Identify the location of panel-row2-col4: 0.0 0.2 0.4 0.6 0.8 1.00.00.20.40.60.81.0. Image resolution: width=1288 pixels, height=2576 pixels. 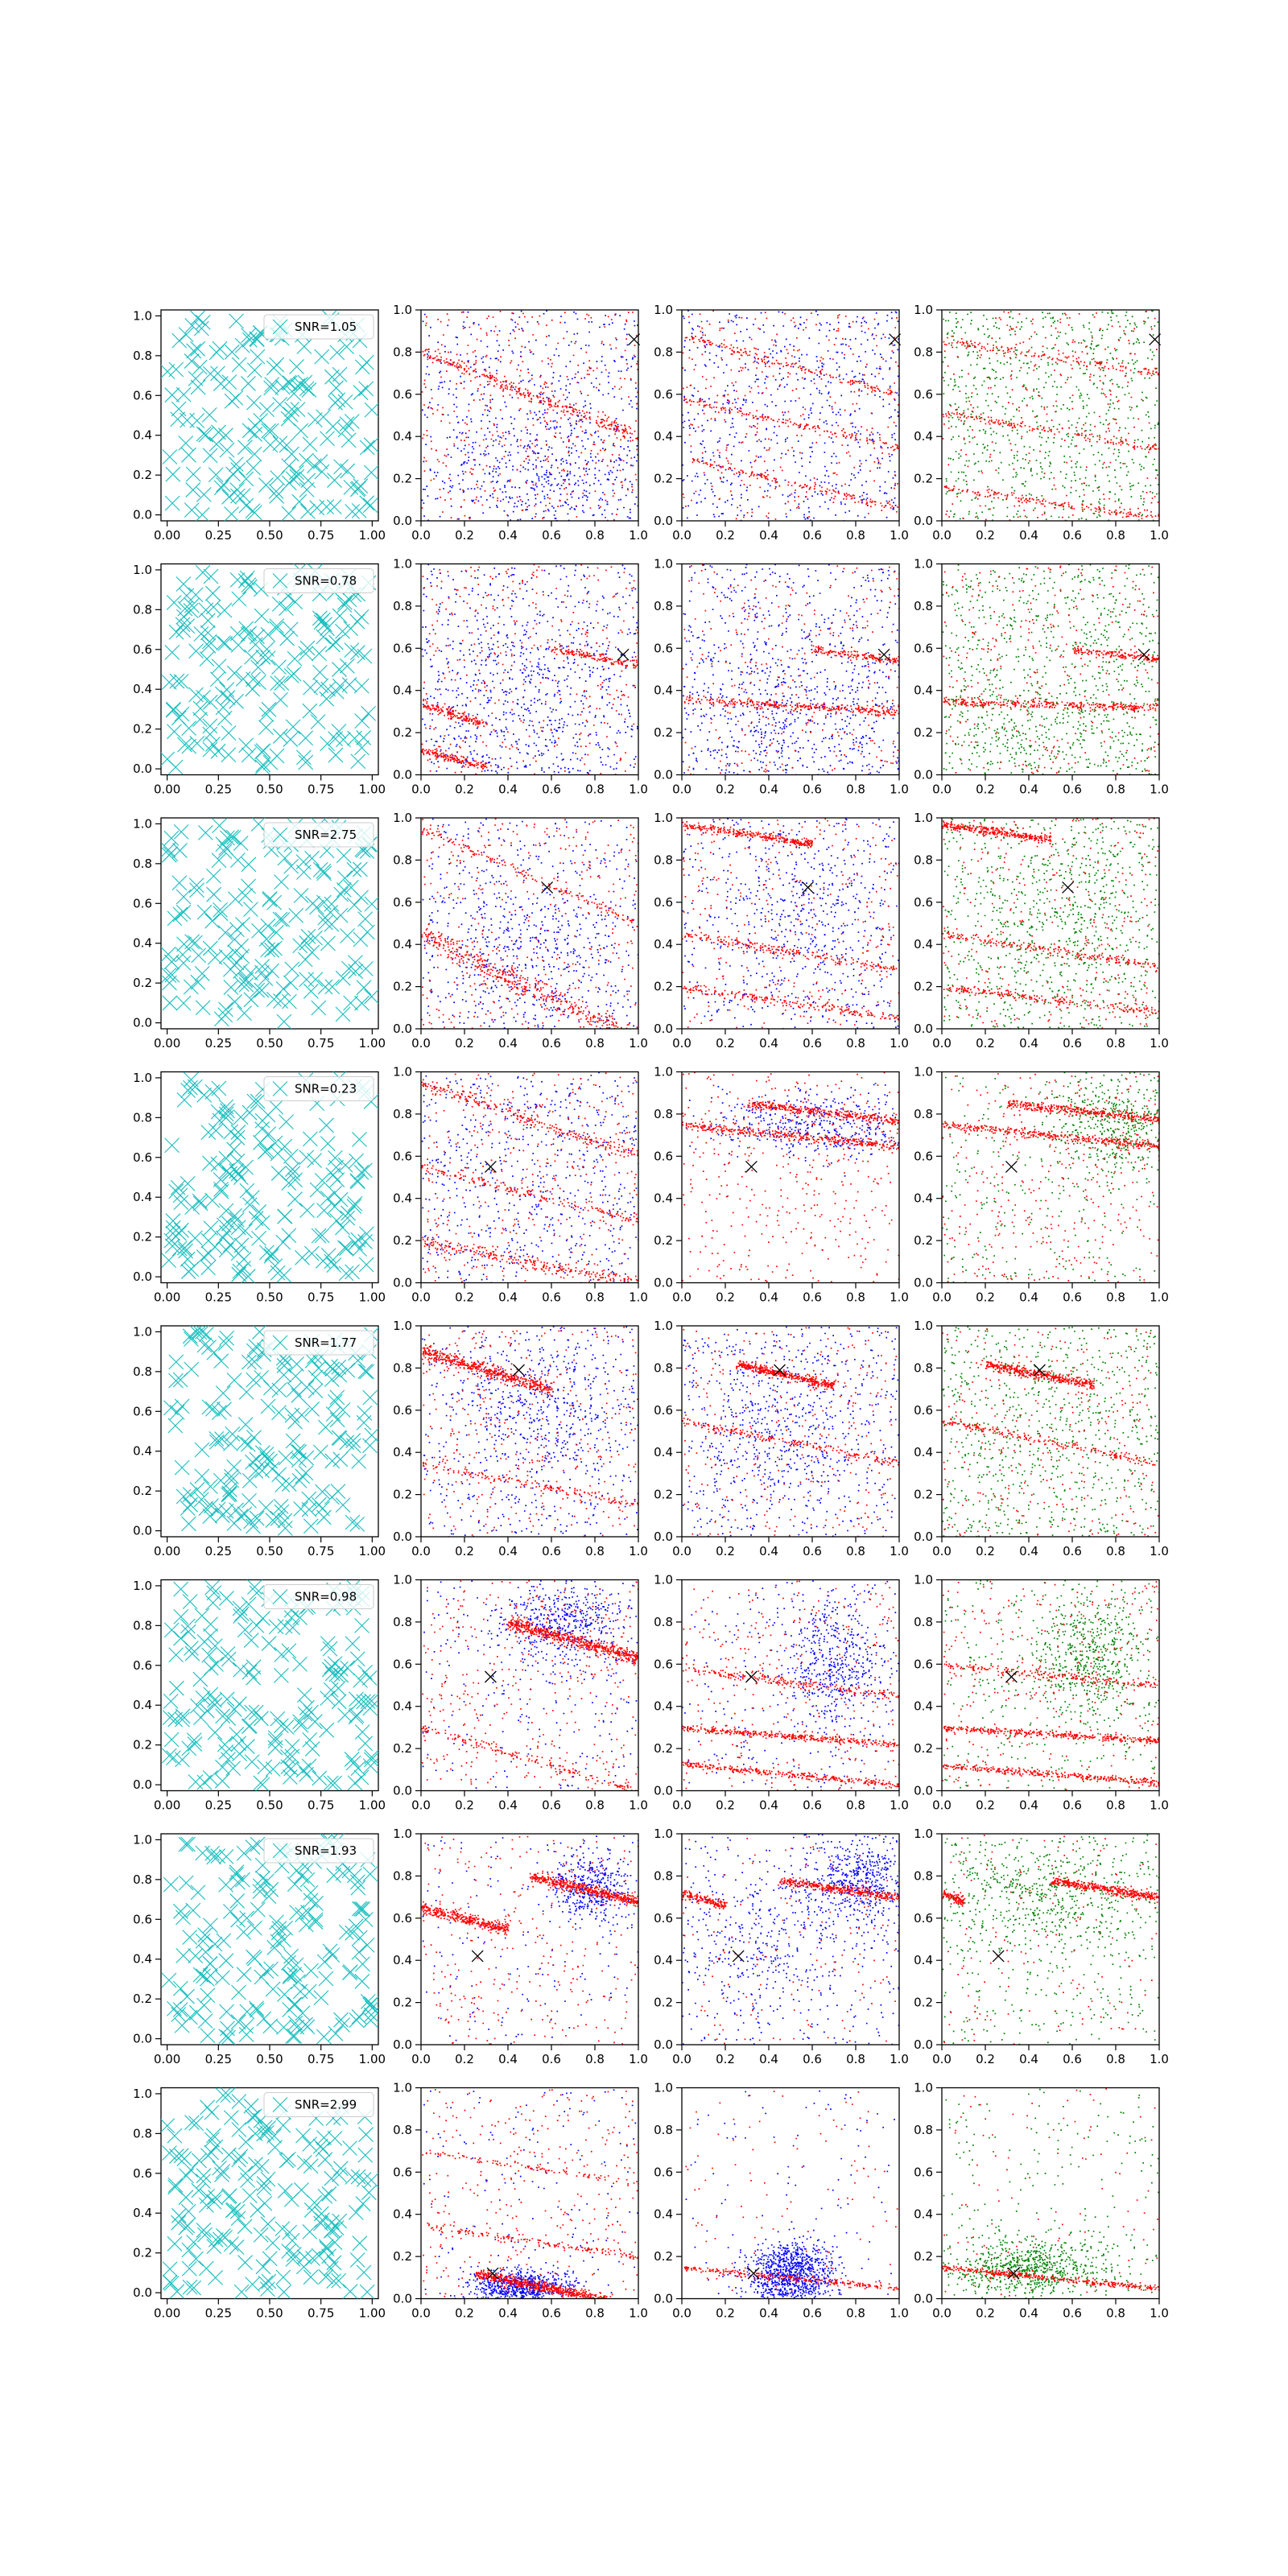
(1041, 677).